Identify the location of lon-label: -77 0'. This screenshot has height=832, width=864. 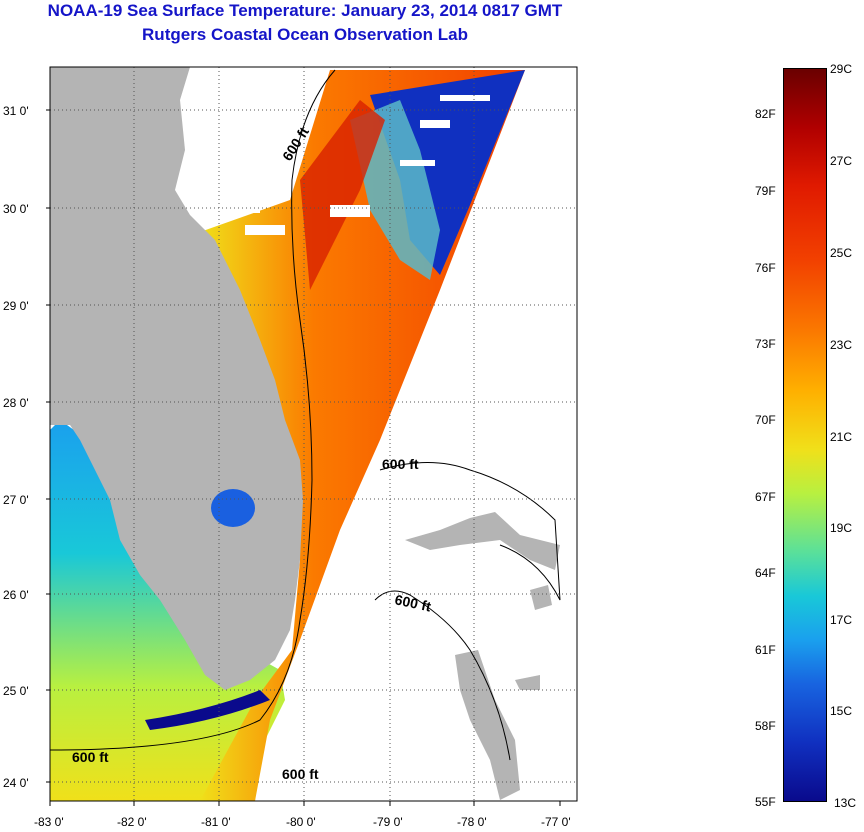
(556, 822).